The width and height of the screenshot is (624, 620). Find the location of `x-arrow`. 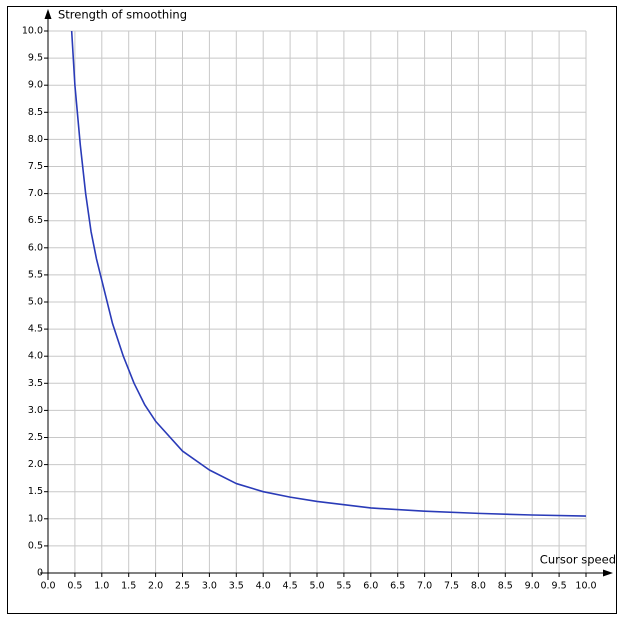

x-arrow is located at coordinates (608, 573).